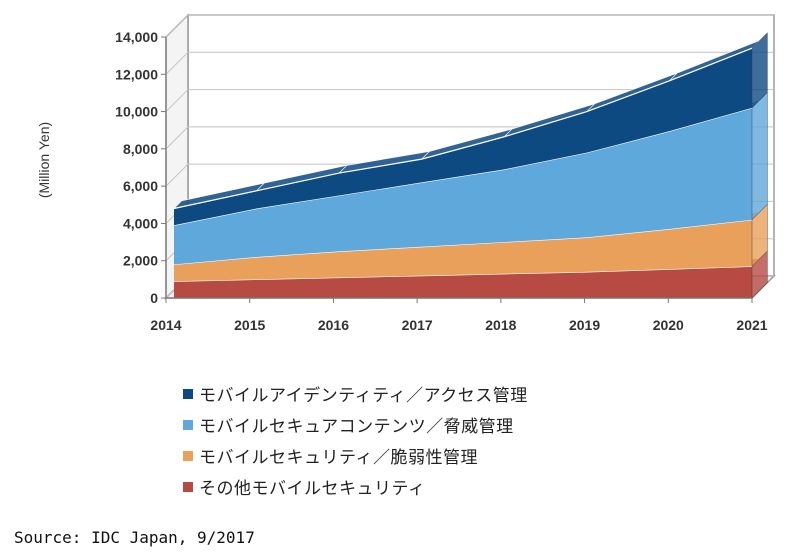 This screenshot has width=800, height=556. Describe the element at coordinates (584, 325) in the screenshot. I see `x-tick-label: 2019` at that location.